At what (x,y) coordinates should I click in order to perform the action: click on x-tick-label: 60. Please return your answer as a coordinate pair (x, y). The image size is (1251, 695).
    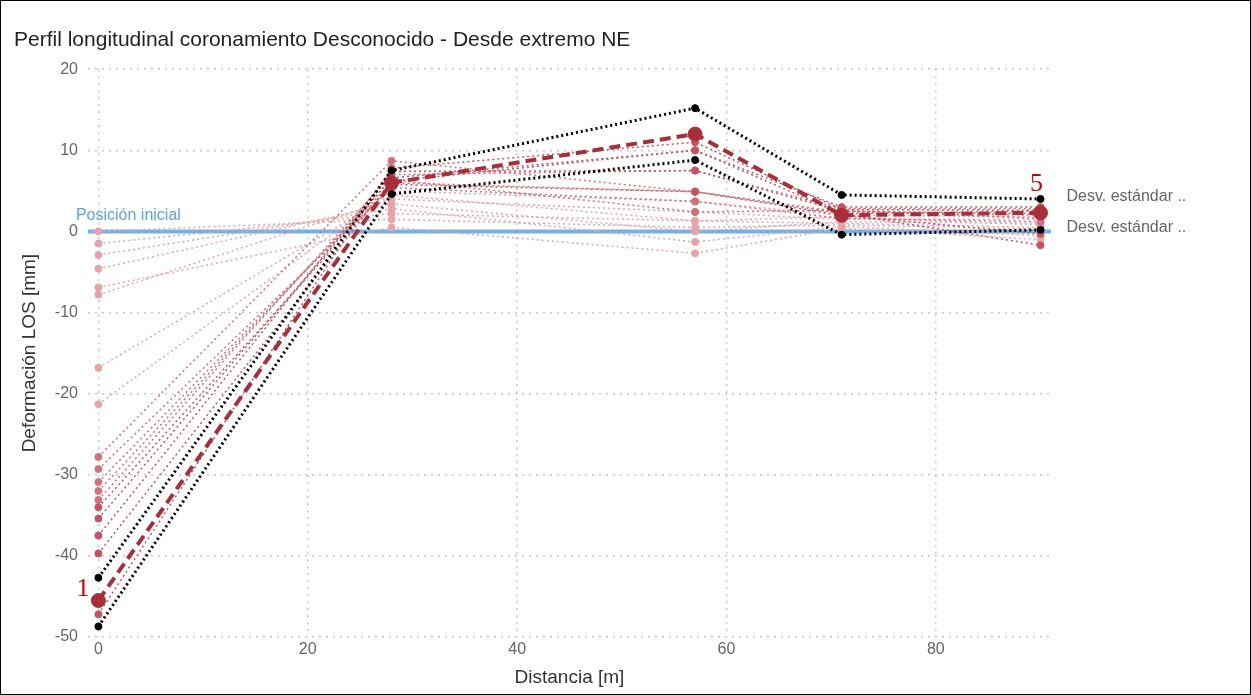
    Looking at the image, I should click on (726, 649).